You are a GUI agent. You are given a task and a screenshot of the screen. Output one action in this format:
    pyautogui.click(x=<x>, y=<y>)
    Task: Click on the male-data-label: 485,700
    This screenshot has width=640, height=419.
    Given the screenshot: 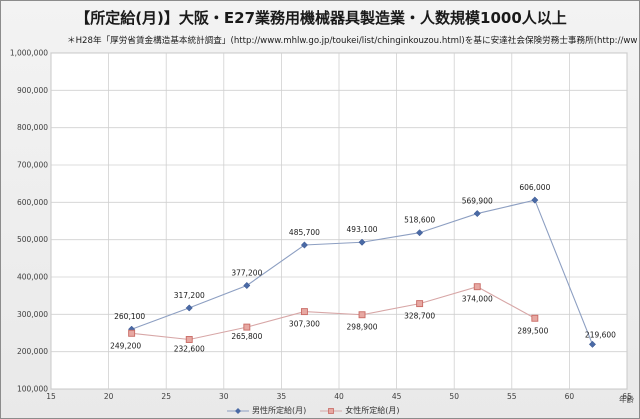 What is the action you would take?
    pyautogui.click(x=304, y=232)
    